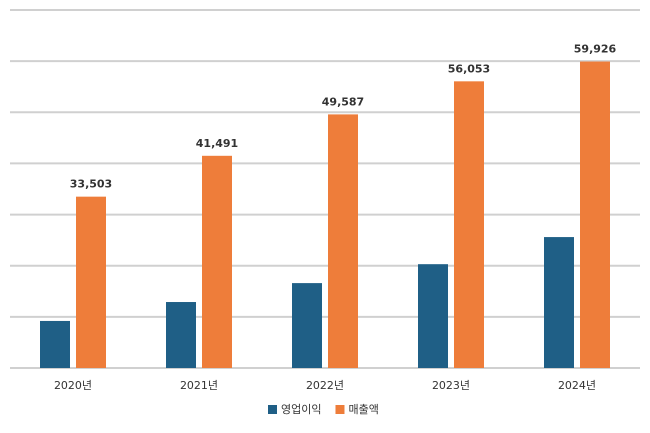  Describe the element at coordinates (199, 385) in the screenshot. I see `x-tick-label: 2021년` at that location.